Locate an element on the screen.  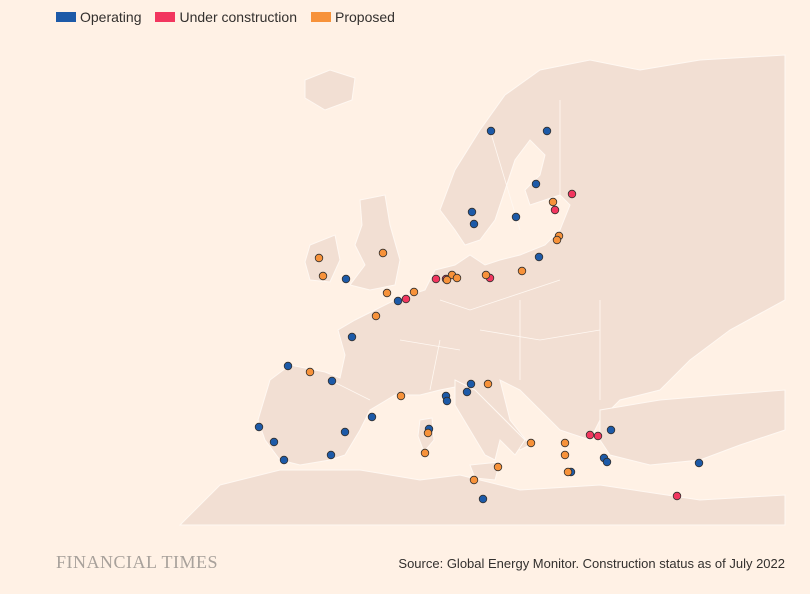
legend-item: Proposed is located at coordinates (353, 17).